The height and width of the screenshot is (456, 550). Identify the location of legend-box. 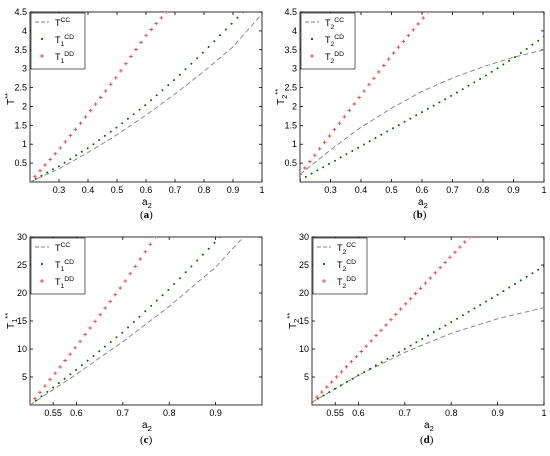
(58, 41).